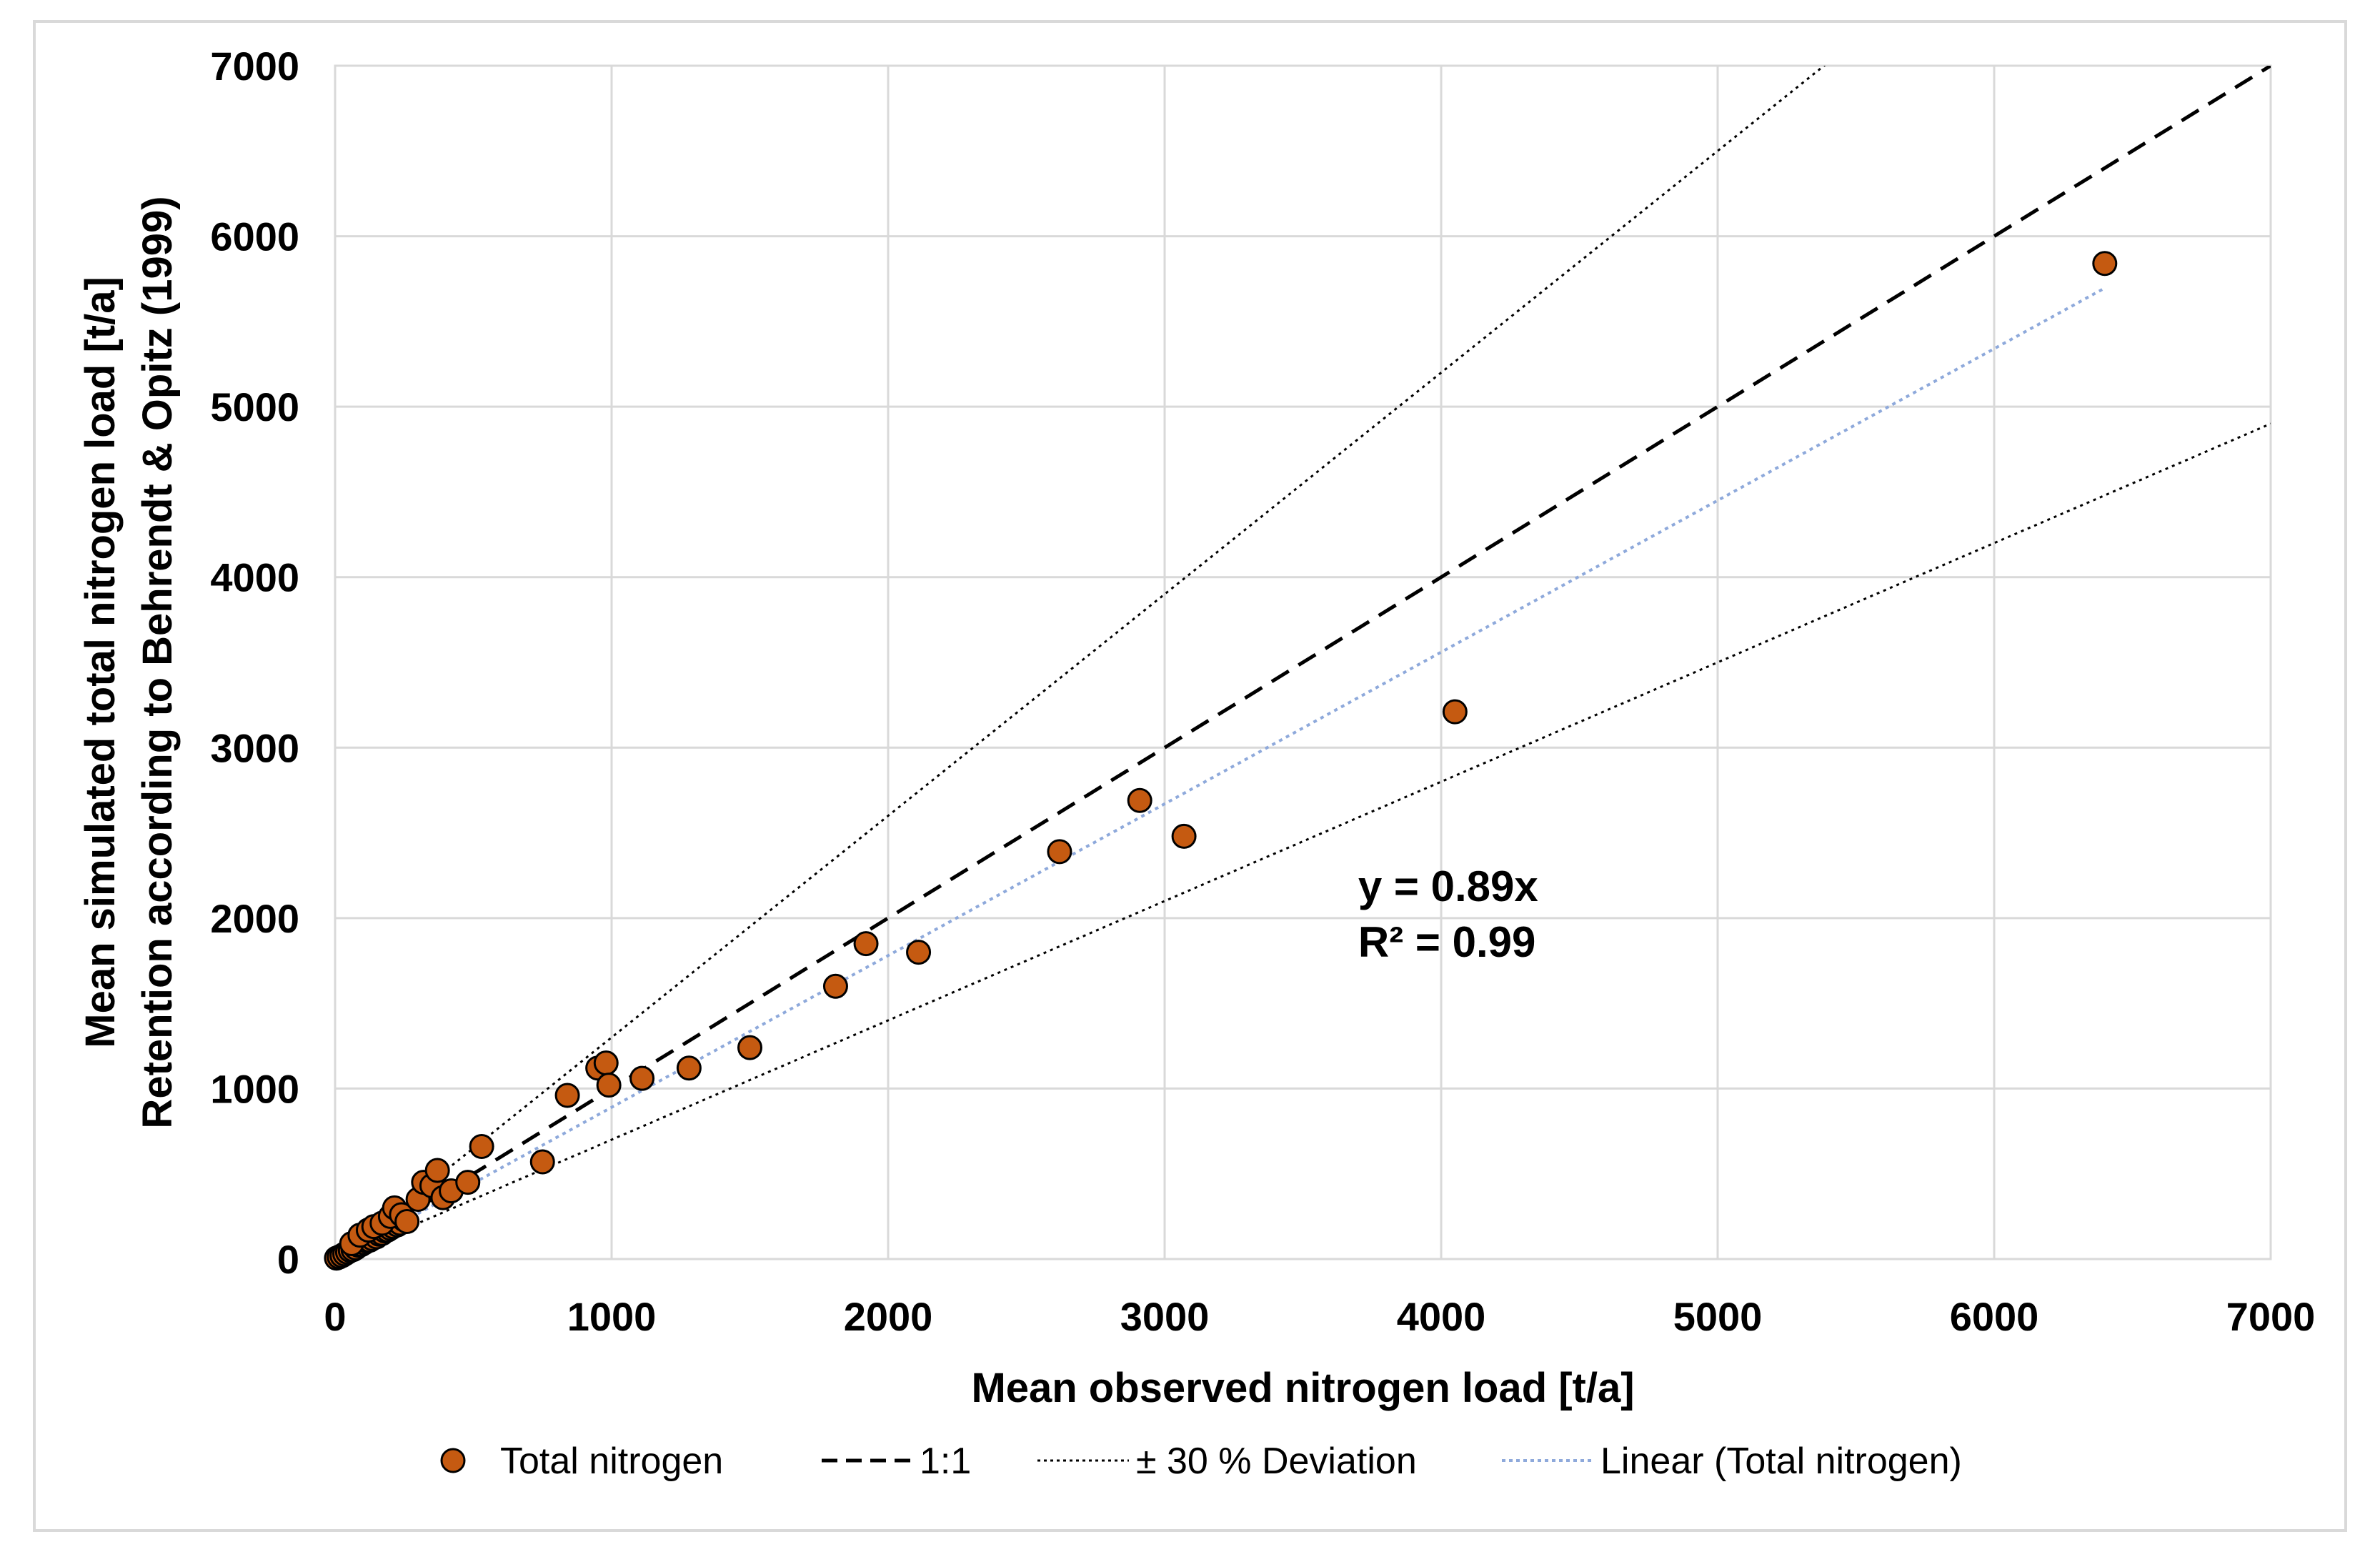  I want to click on y-axis-title-line-1: Mean simulated total nitrogen load [t/a], so click(100, 662).